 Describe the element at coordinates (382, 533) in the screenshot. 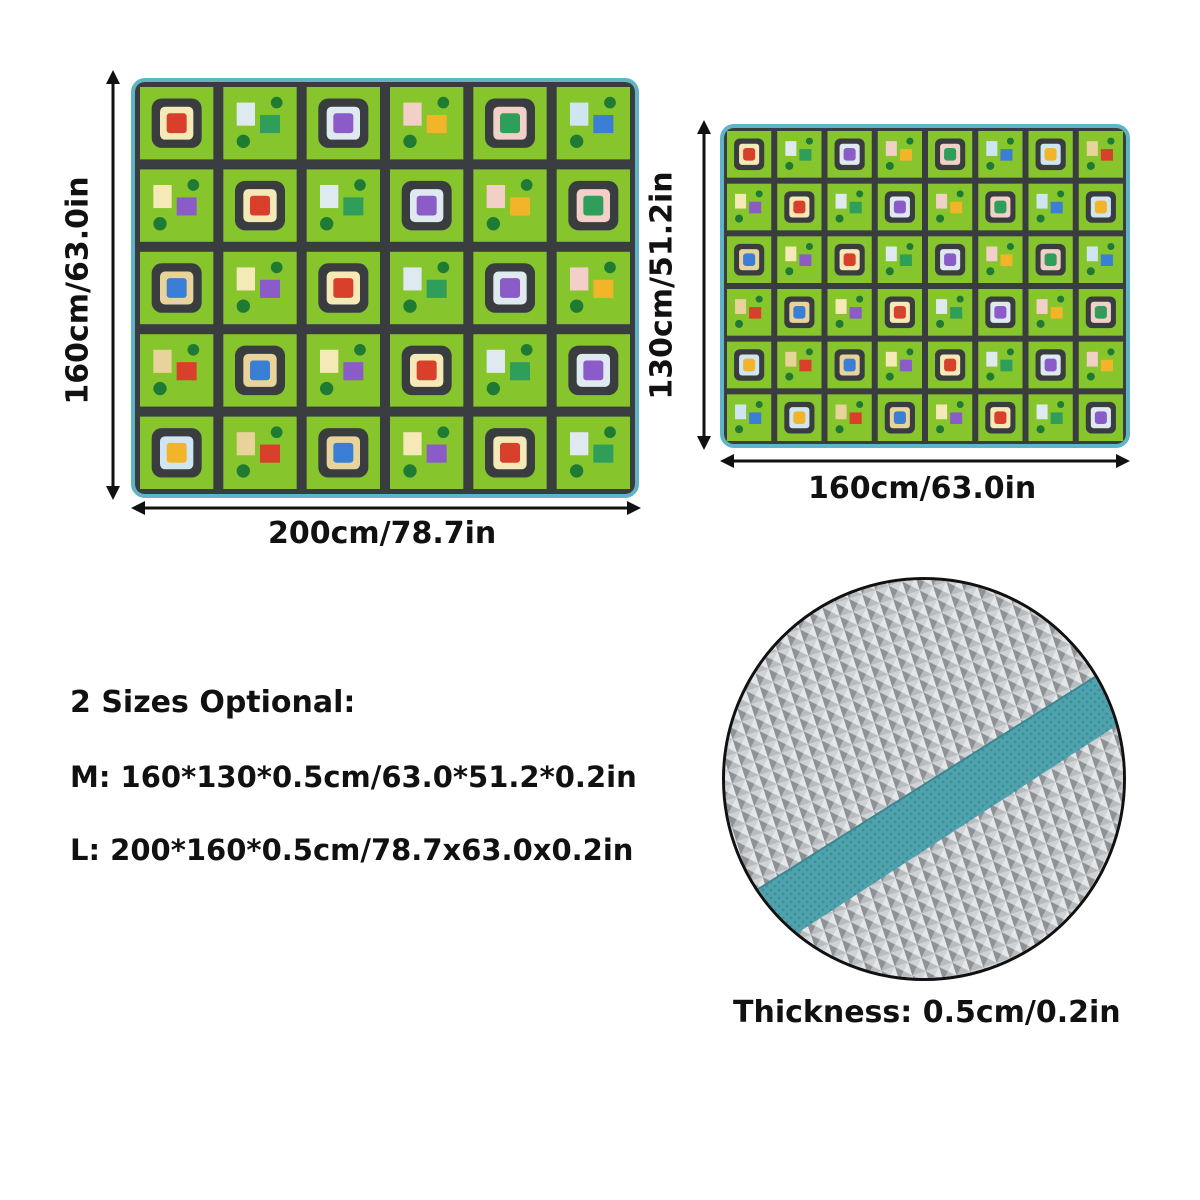

I see `large-width-label: 200cm/78.7in` at that location.